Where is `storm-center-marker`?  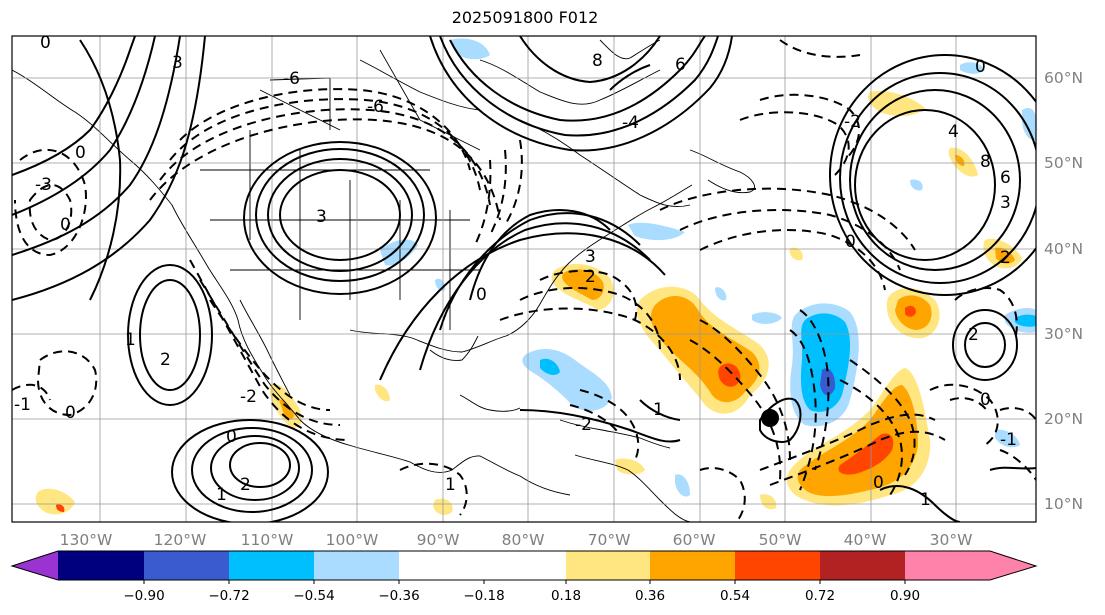 storm-center-marker is located at coordinates (770, 418).